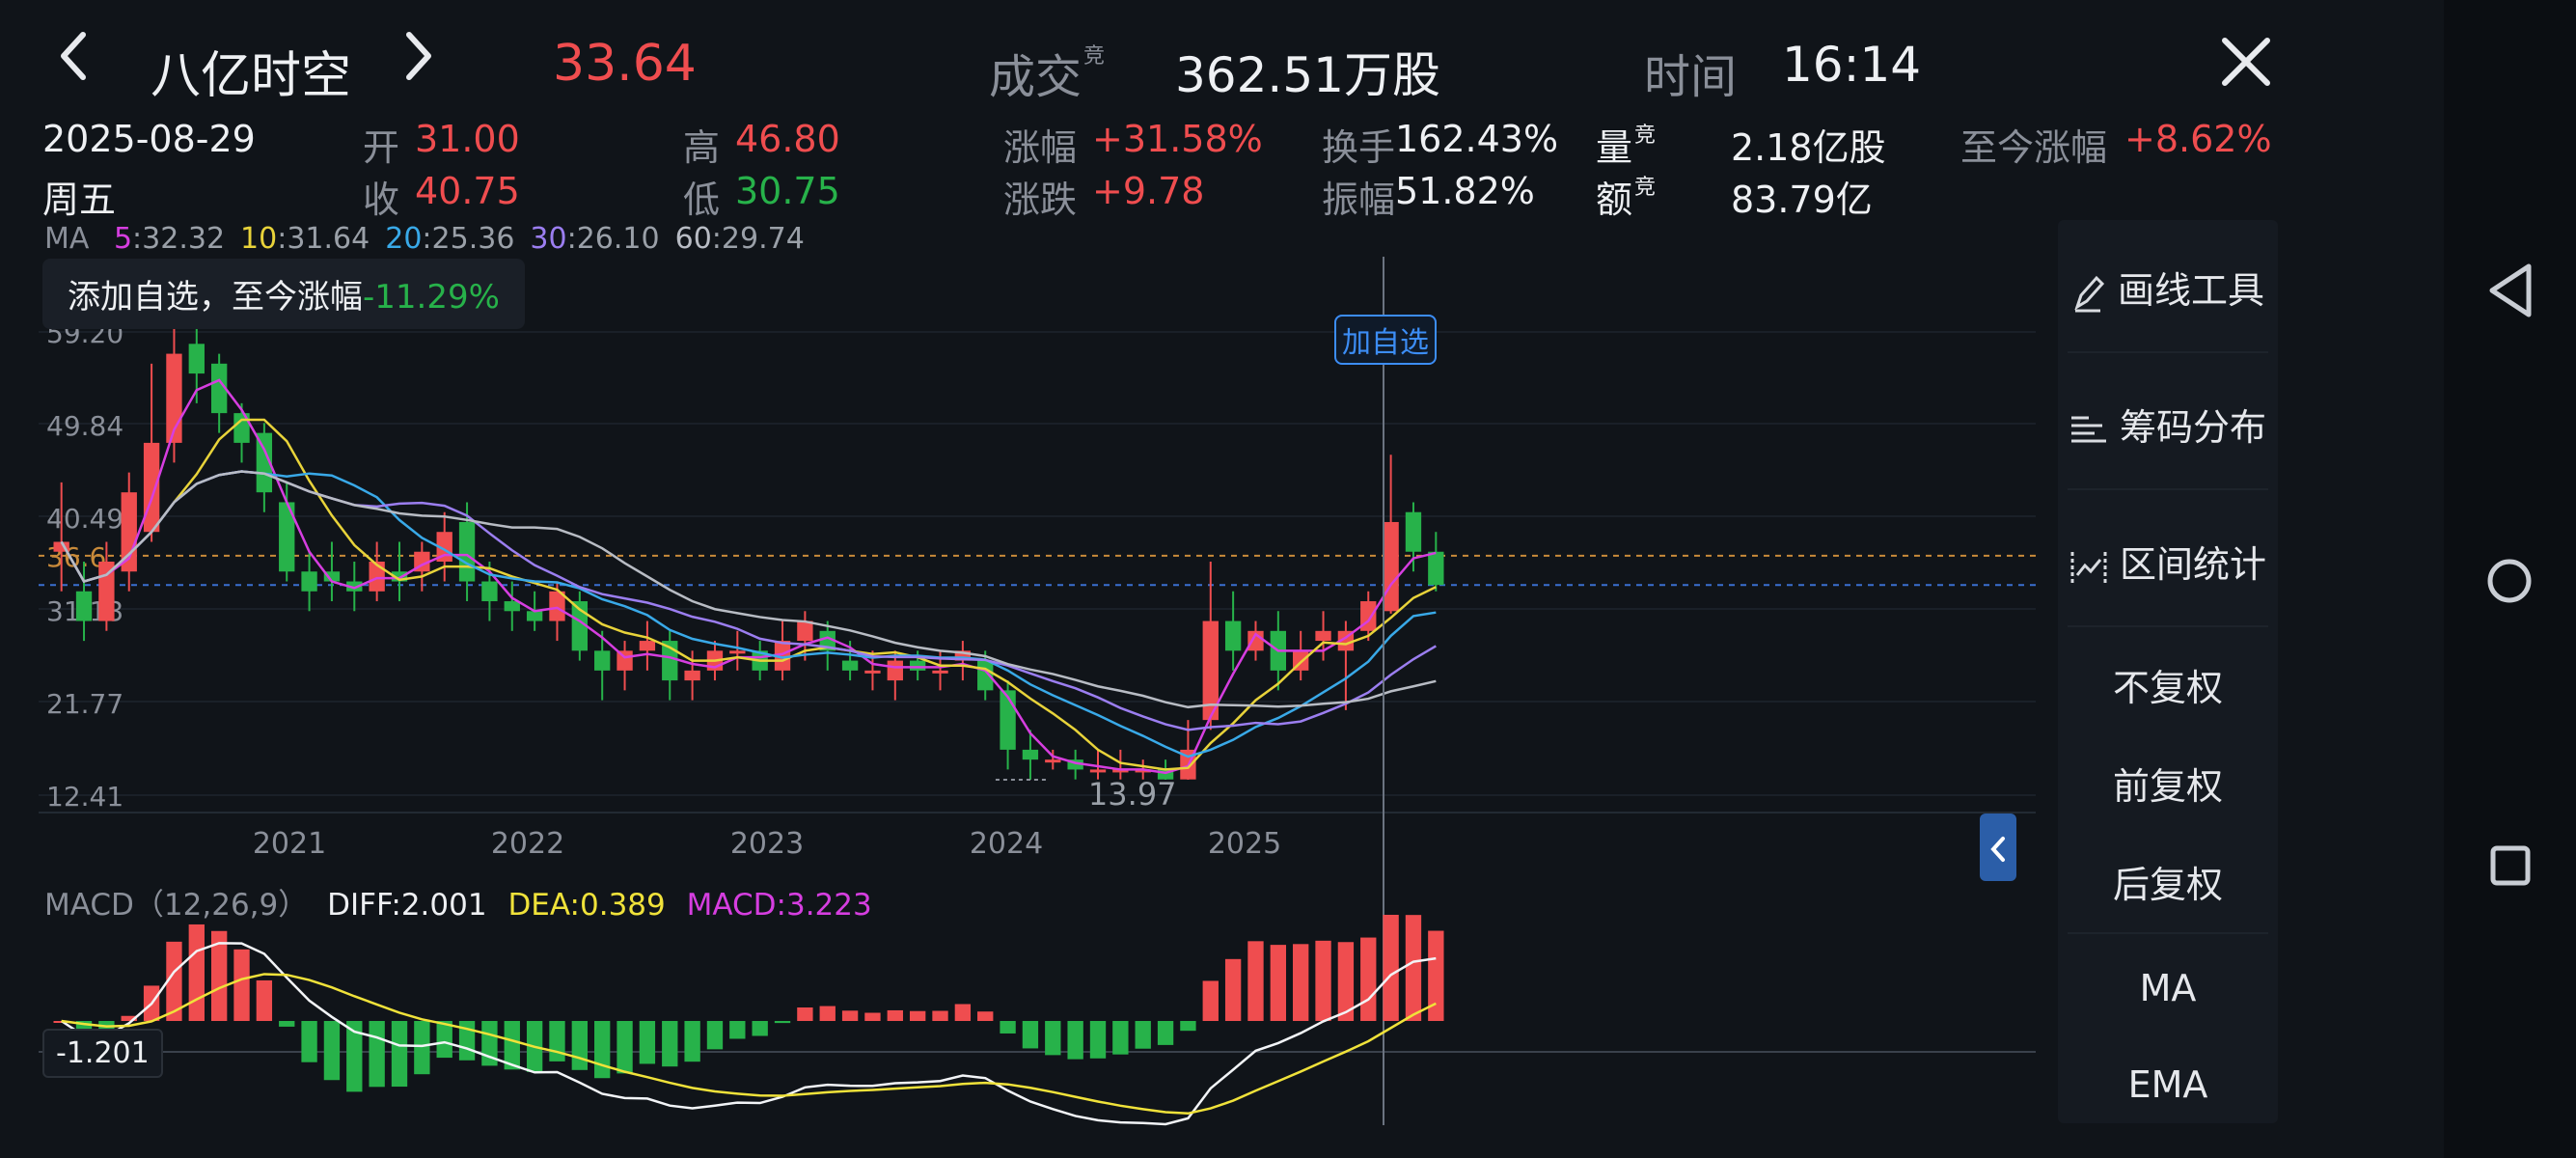 Image resolution: width=2576 pixels, height=1158 pixels. I want to click on ma-legend-item-60: 60:29.74, so click(740, 239).